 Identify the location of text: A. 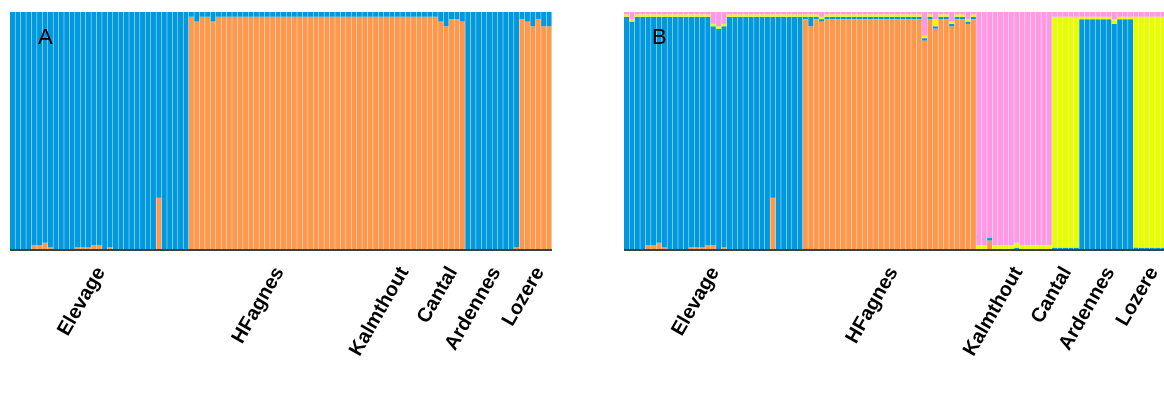
(45, 36).